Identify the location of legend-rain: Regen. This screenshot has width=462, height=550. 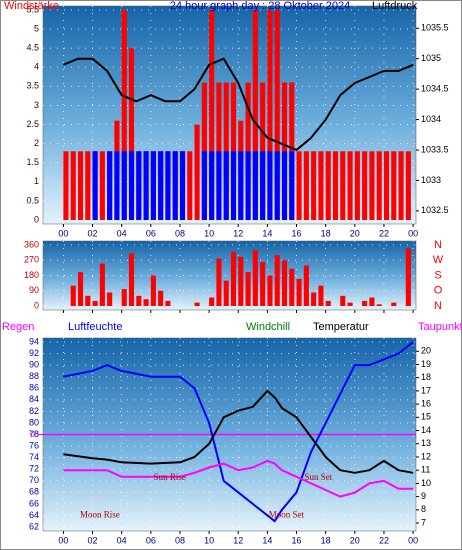
(18, 327).